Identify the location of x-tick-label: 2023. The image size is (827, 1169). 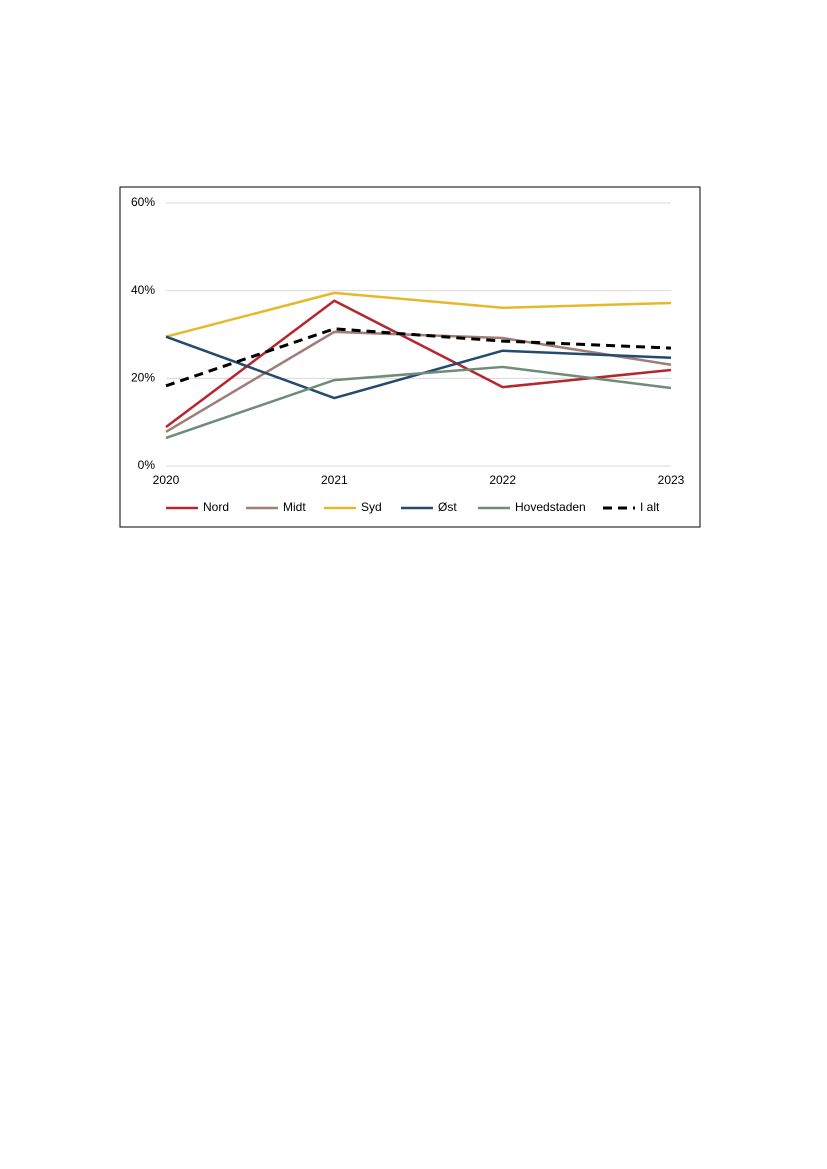
(671, 480).